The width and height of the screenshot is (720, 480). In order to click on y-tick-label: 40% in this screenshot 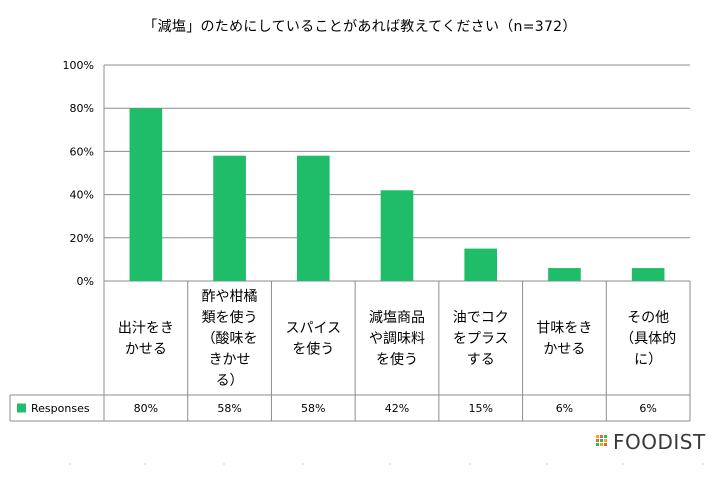, I will do `click(82, 195)`.